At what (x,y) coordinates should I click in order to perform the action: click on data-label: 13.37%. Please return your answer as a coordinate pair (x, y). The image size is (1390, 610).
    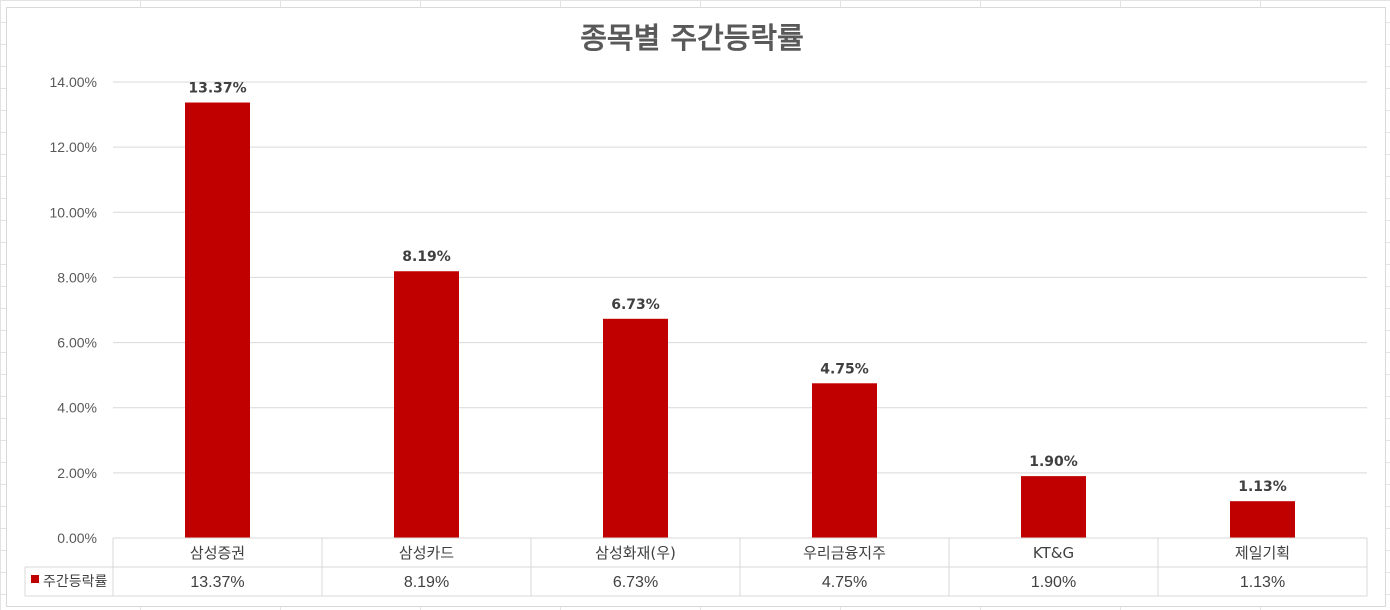
    Looking at the image, I should click on (217, 89).